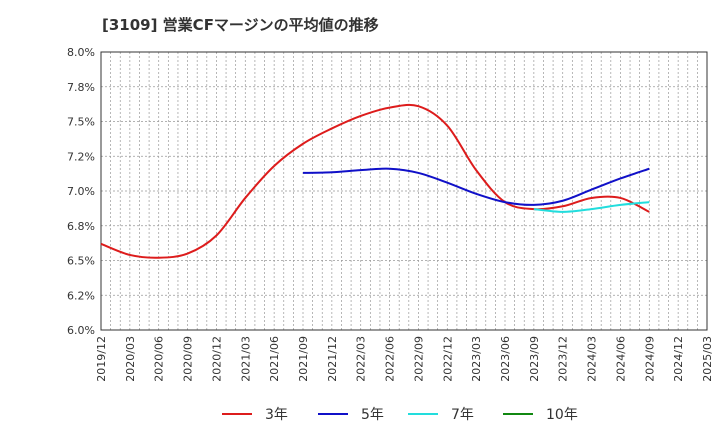 The height and width of the screenshot is (440, 720). Describe the element at coordinates (130, 359) in the screenshot. I see `x-tick-label: 2020/03` at that location.